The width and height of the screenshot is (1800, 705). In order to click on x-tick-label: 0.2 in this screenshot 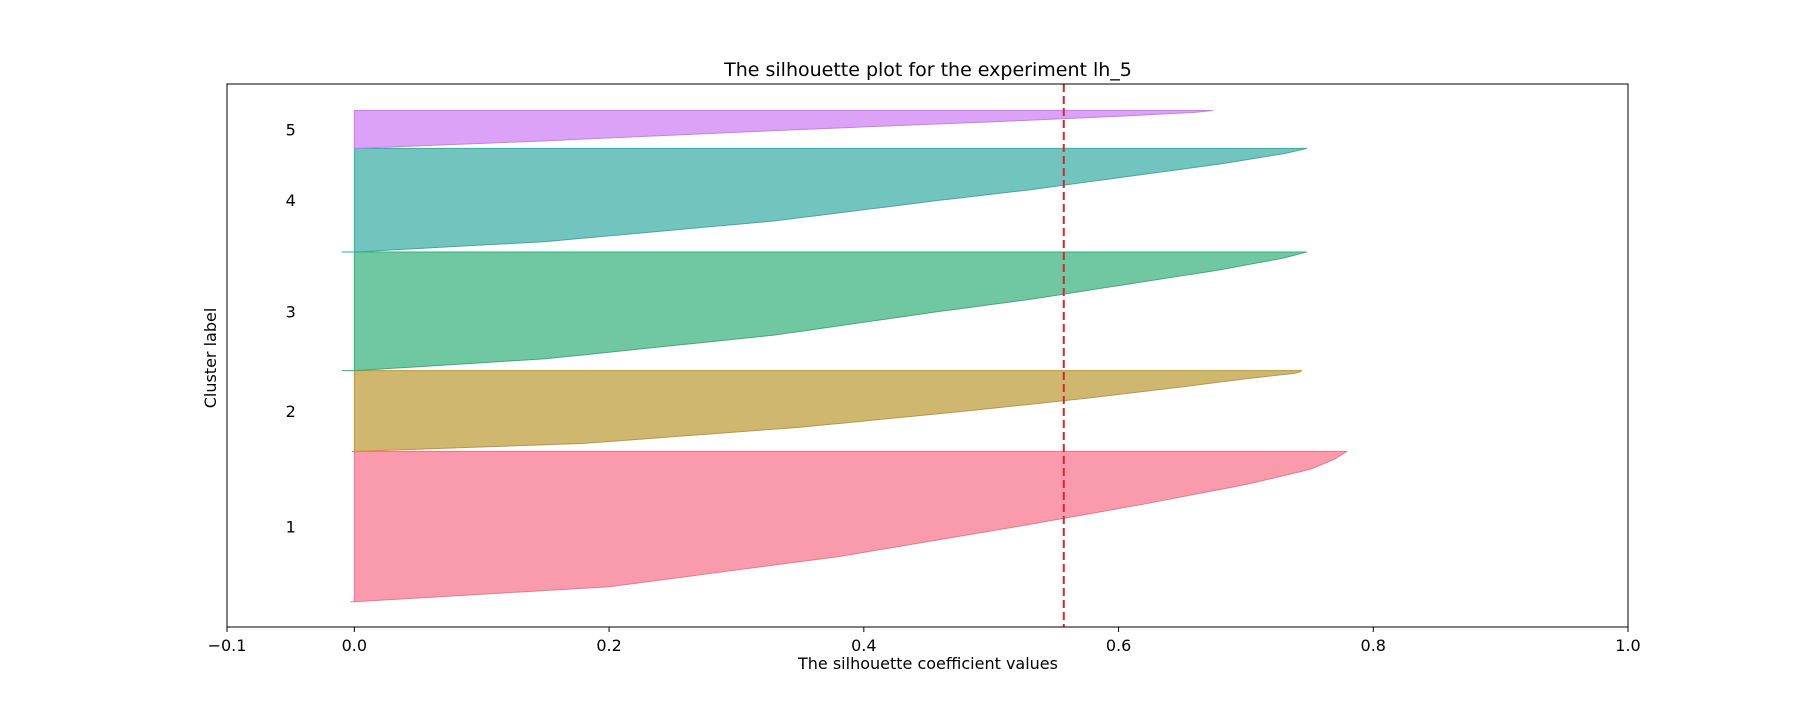, I will do `click(608, 645)`.